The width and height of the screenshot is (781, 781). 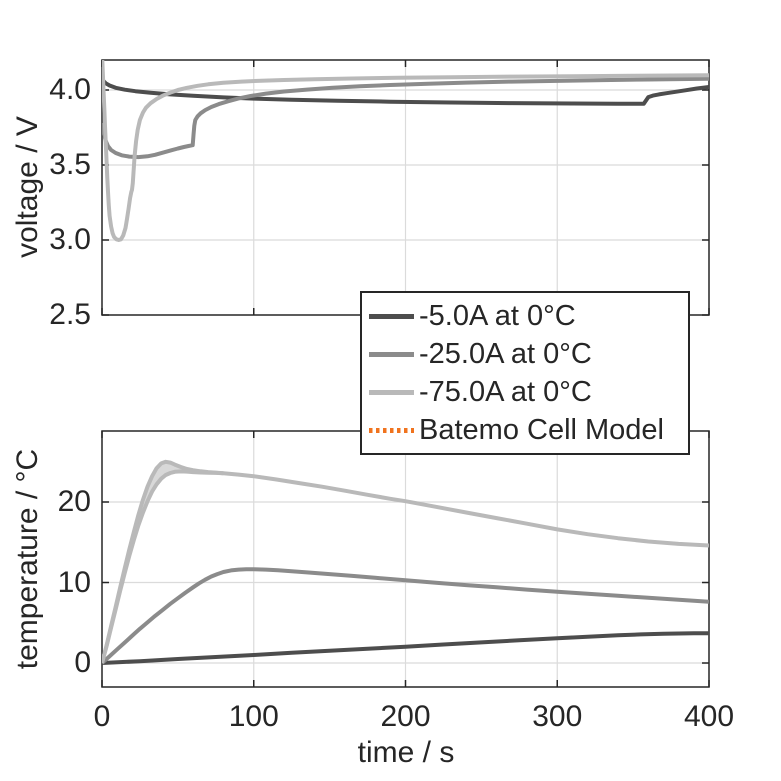 What do you see at coordinates (253, 716) in the screenshot?
I see `x-tick-label: 100` at bounding box center [253, 716].